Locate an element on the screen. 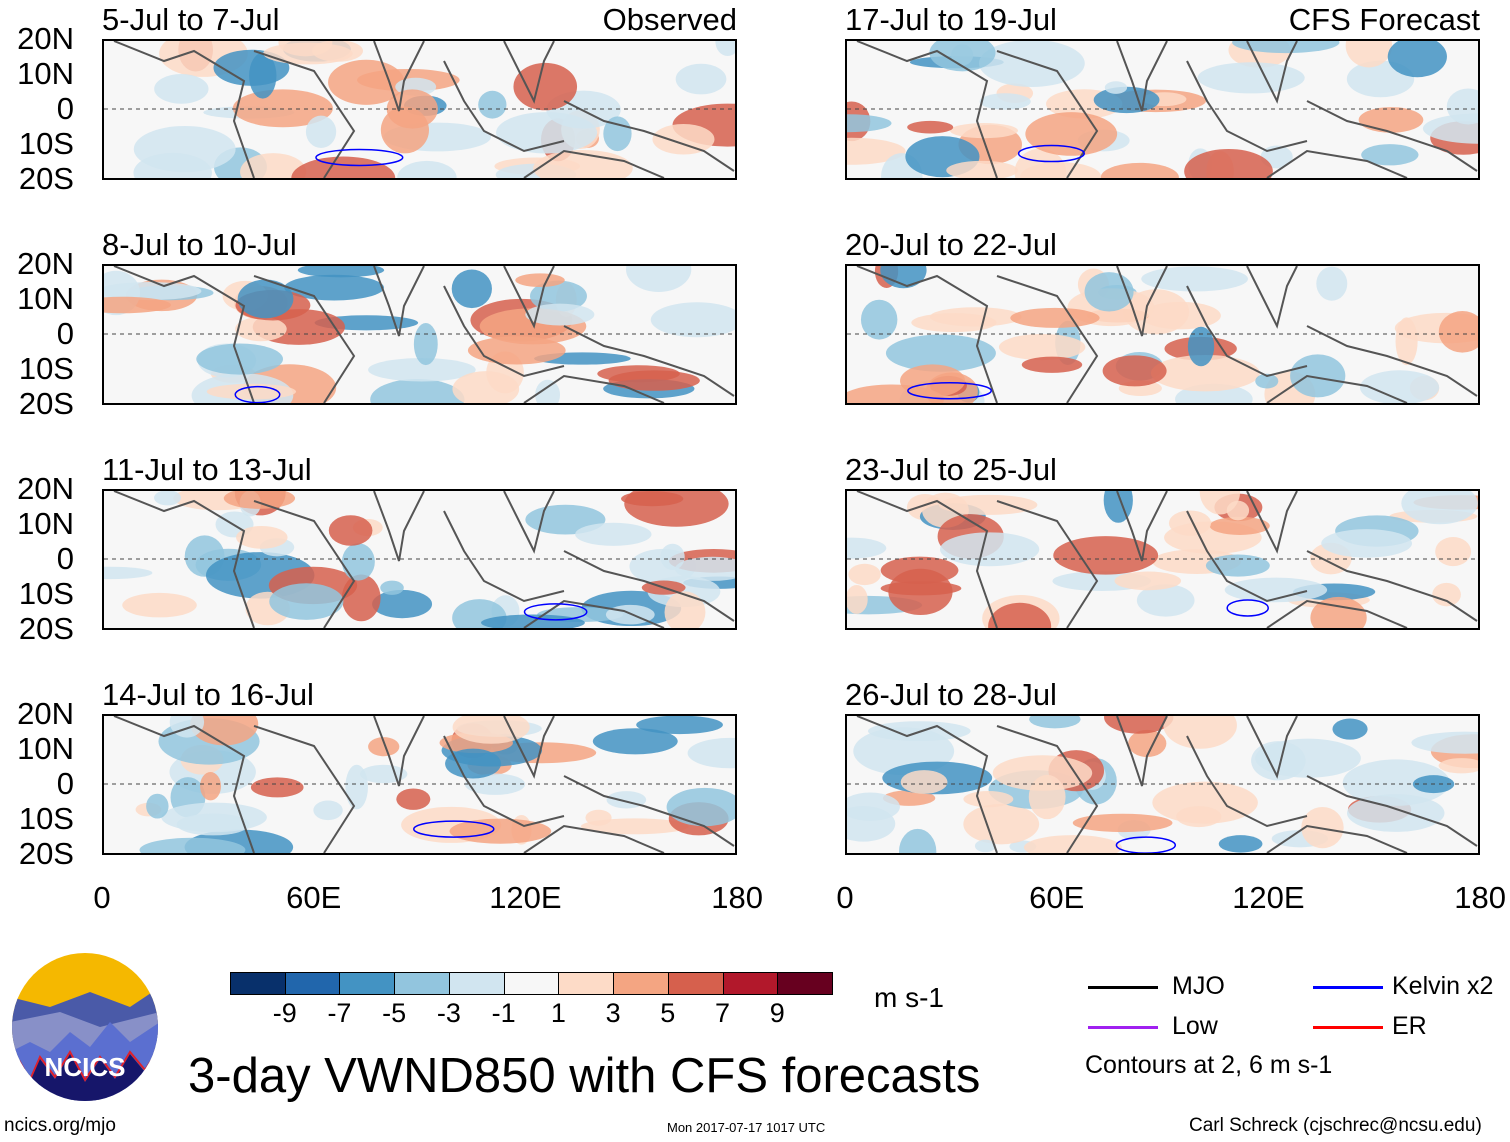  contours-note: Contours at 2, 6 m s-1 is located at coordinates (1209, 1065).